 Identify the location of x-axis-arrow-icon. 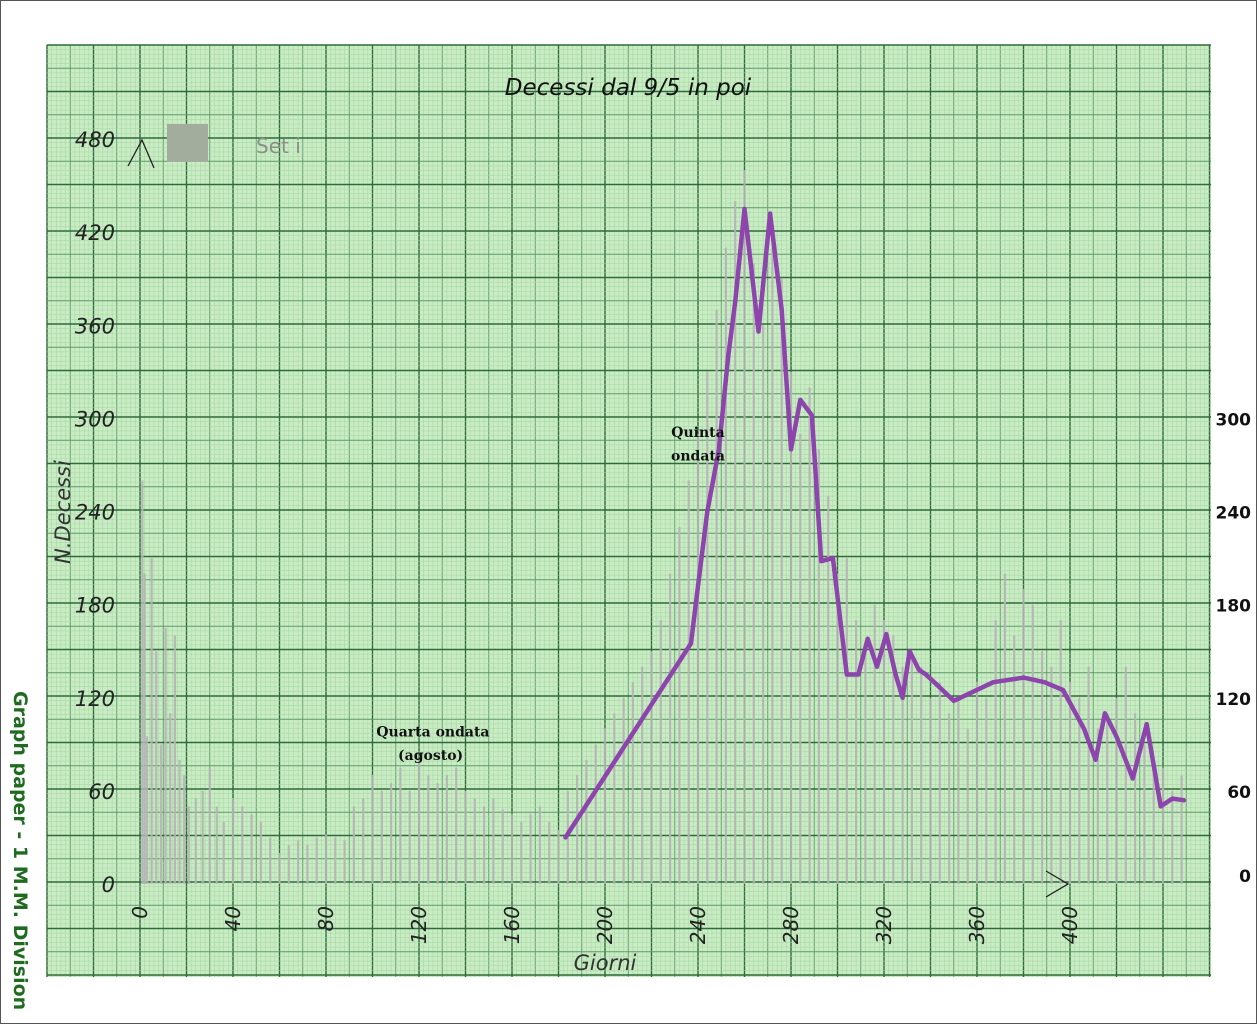
(1057, 884).